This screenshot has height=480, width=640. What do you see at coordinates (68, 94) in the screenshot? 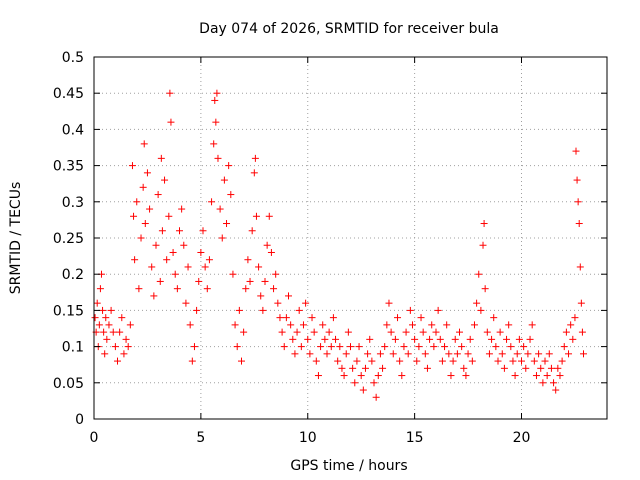
I see `y-tick-label: 0.45` at bounding box center [68, 94].